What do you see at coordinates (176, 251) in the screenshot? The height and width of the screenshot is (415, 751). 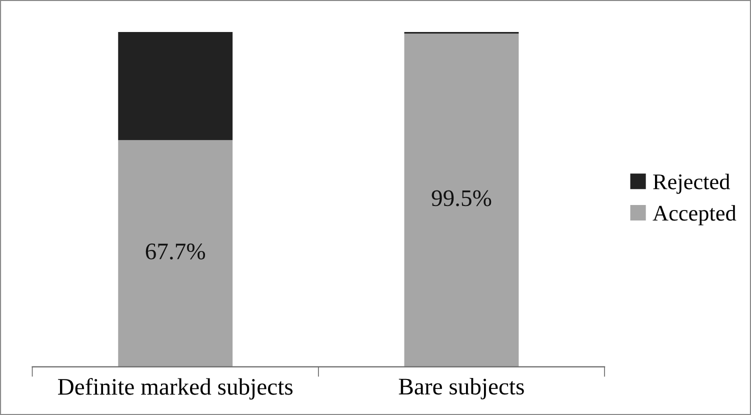 I see `data-label: 67.7%` at bounding box center [176, 251].